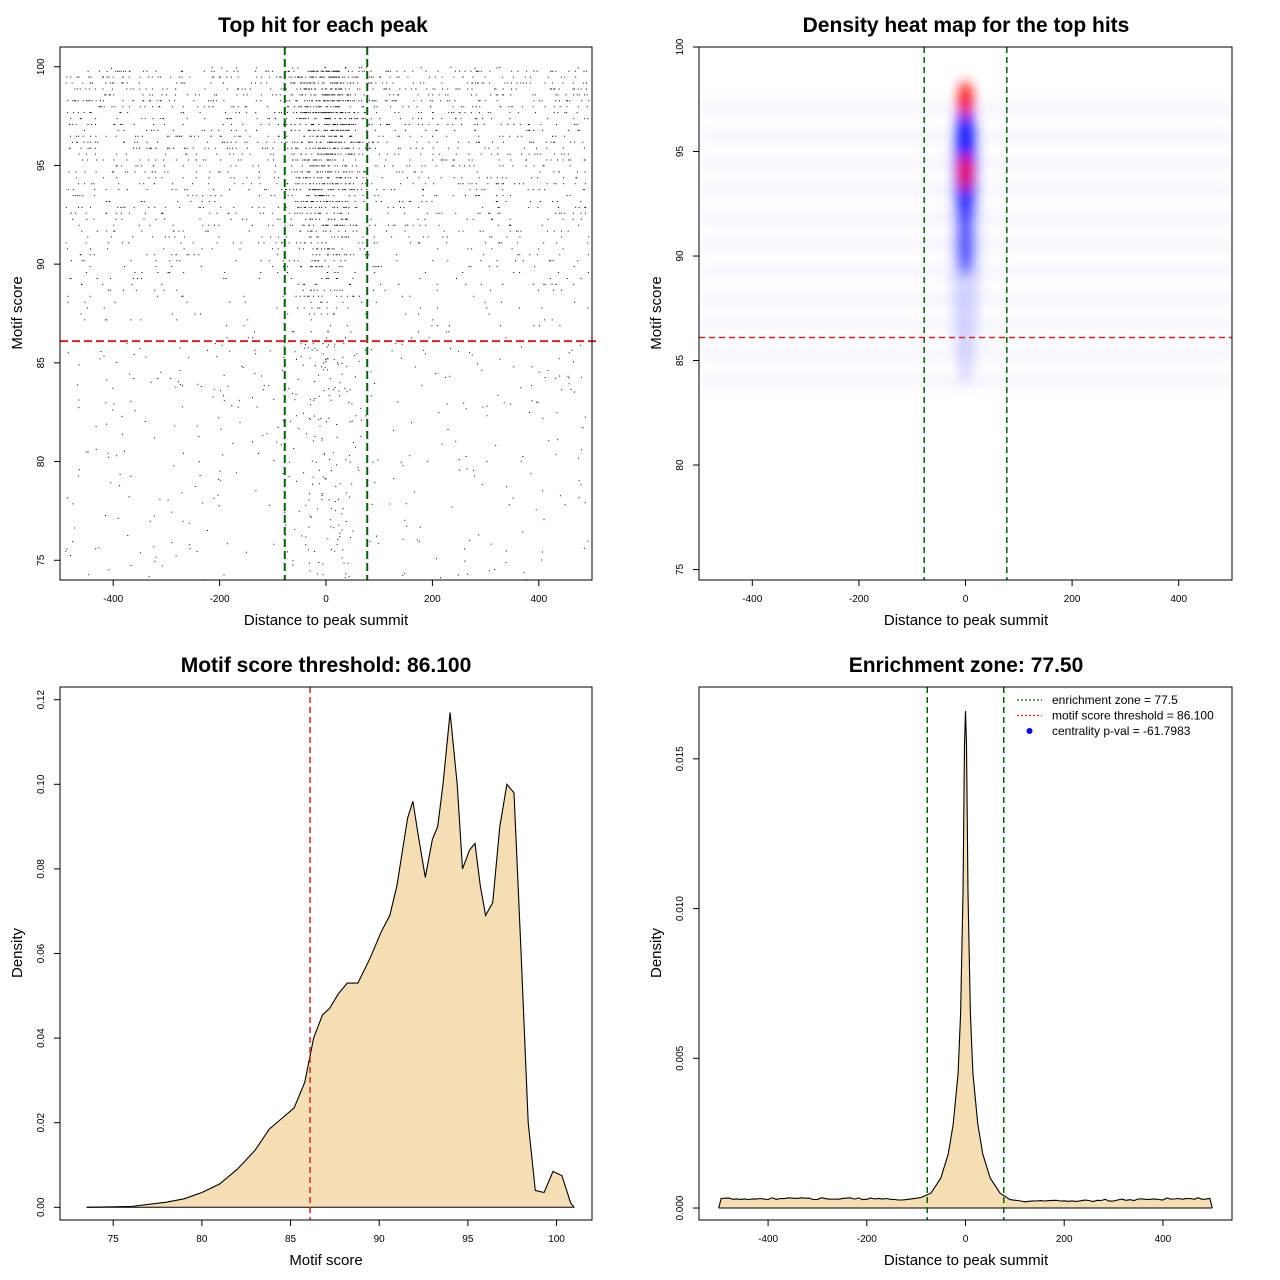 This screenshot has width=1280, height=1280. I want to click on reference-lines, so click(965, 953).